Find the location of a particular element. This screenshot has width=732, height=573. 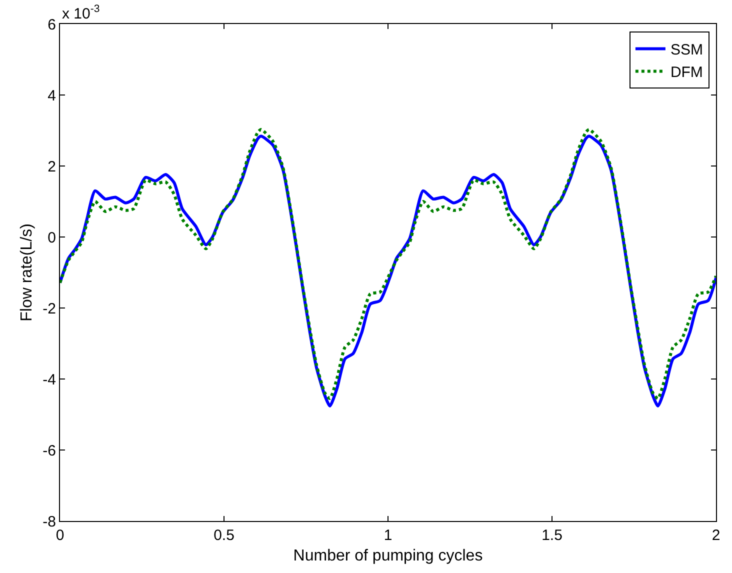

y-tick-label: 2 is located at coordinates (52, 167).